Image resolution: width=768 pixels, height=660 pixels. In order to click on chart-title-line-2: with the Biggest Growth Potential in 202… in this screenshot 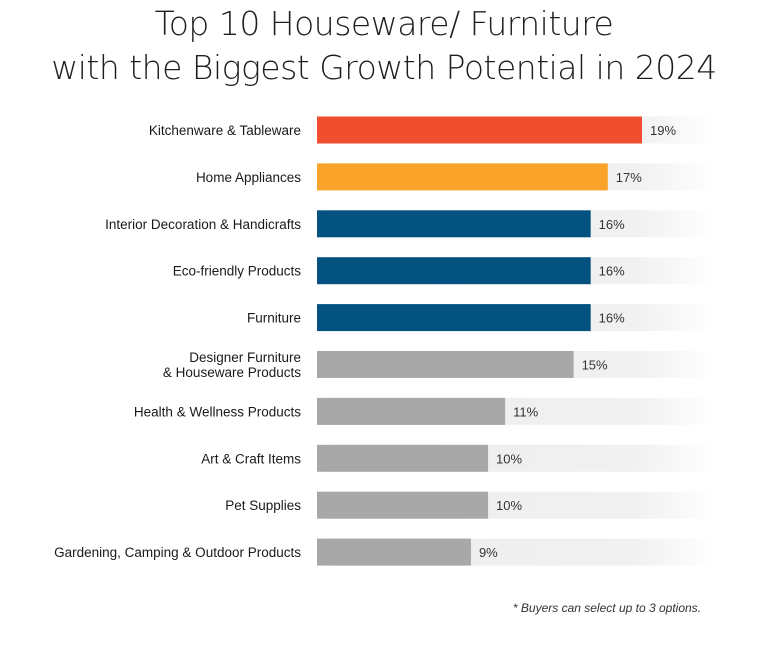, I will do `click(384, 67)`.